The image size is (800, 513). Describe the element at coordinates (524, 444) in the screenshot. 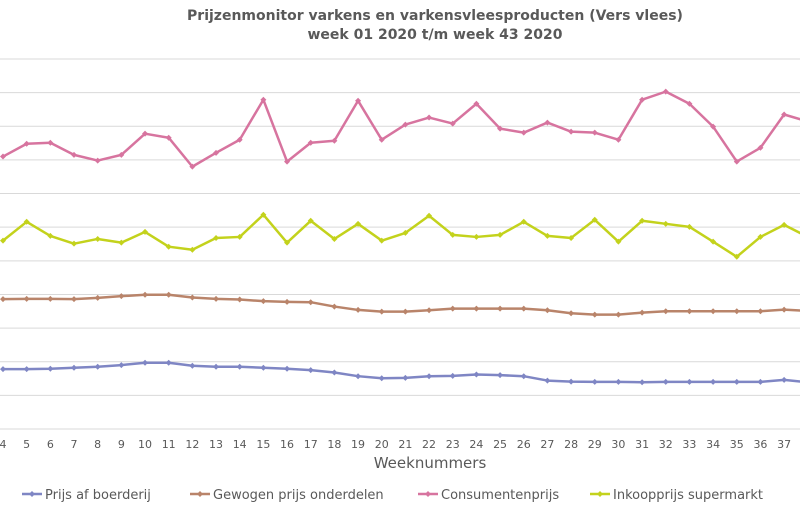

I see `x-tick-label: 26` at that location.